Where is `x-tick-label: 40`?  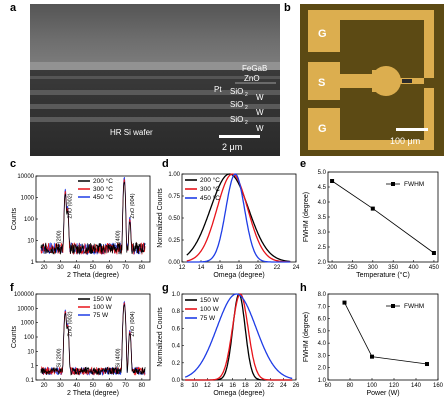 x-tick-label: 40 is located at coordinates (76, 386).